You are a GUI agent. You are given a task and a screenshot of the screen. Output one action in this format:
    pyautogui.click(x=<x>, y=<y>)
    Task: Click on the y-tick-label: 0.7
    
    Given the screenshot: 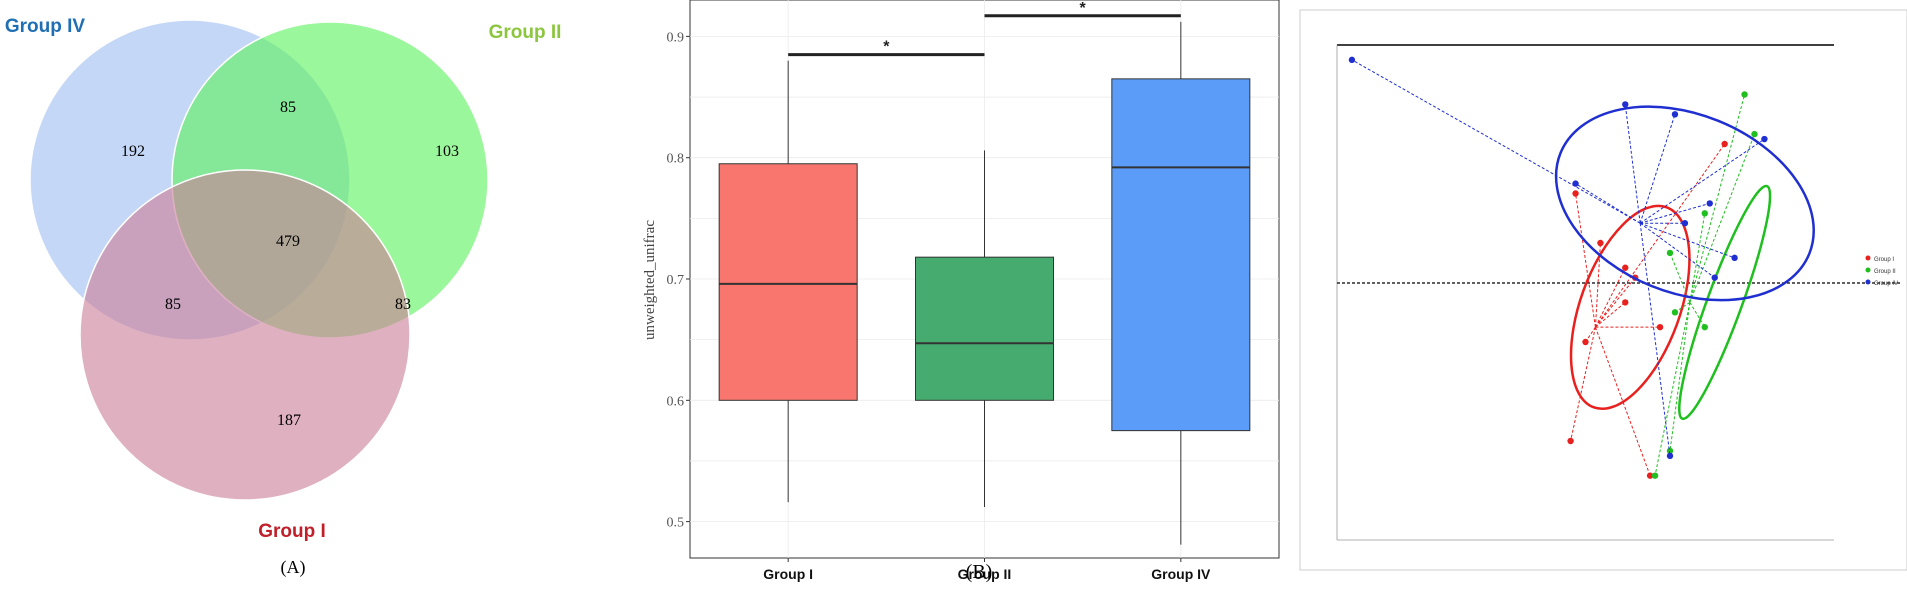 What is the action you would take?
    pyautogui.click(x=676, y=280)
    